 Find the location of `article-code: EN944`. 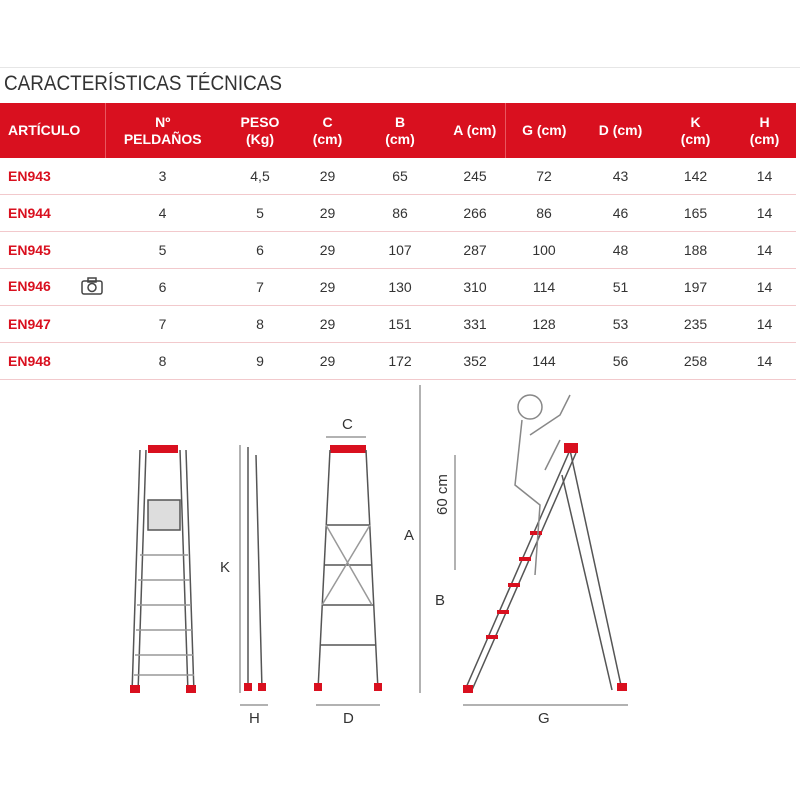

article-code: EN944 is located at coordinates (29, 213).